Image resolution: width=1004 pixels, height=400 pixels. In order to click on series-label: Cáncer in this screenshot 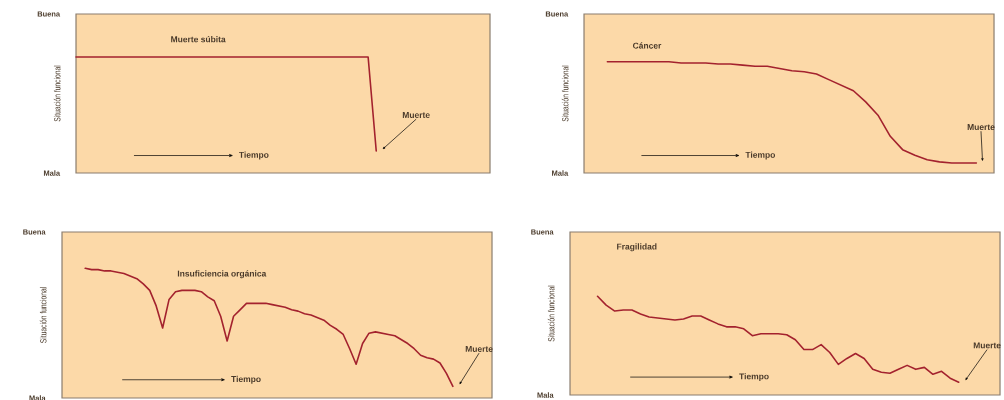, I will do `click(647, 45)`.